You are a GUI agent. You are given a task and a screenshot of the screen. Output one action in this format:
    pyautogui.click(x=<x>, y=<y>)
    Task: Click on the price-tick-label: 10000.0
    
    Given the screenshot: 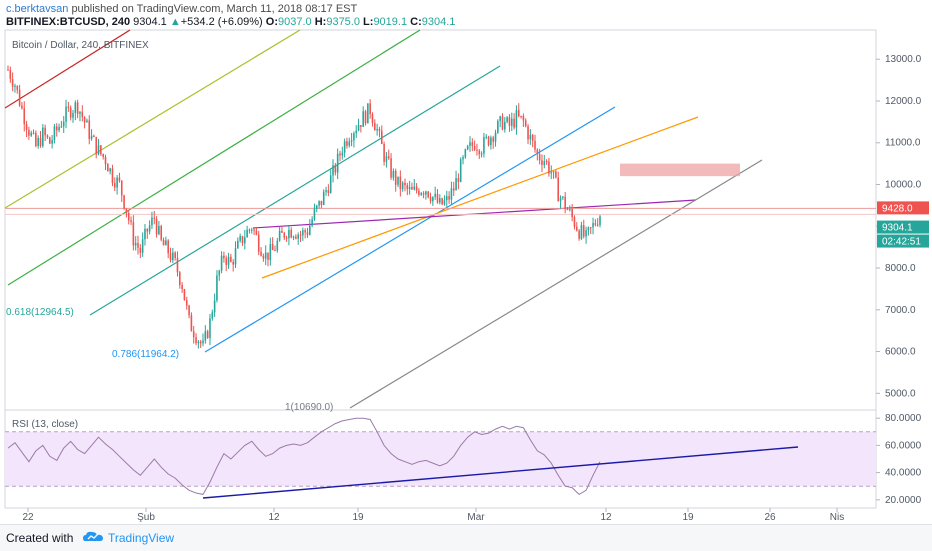 What is the action you would take?
    pyautogui.click(x=903, y=185)
    